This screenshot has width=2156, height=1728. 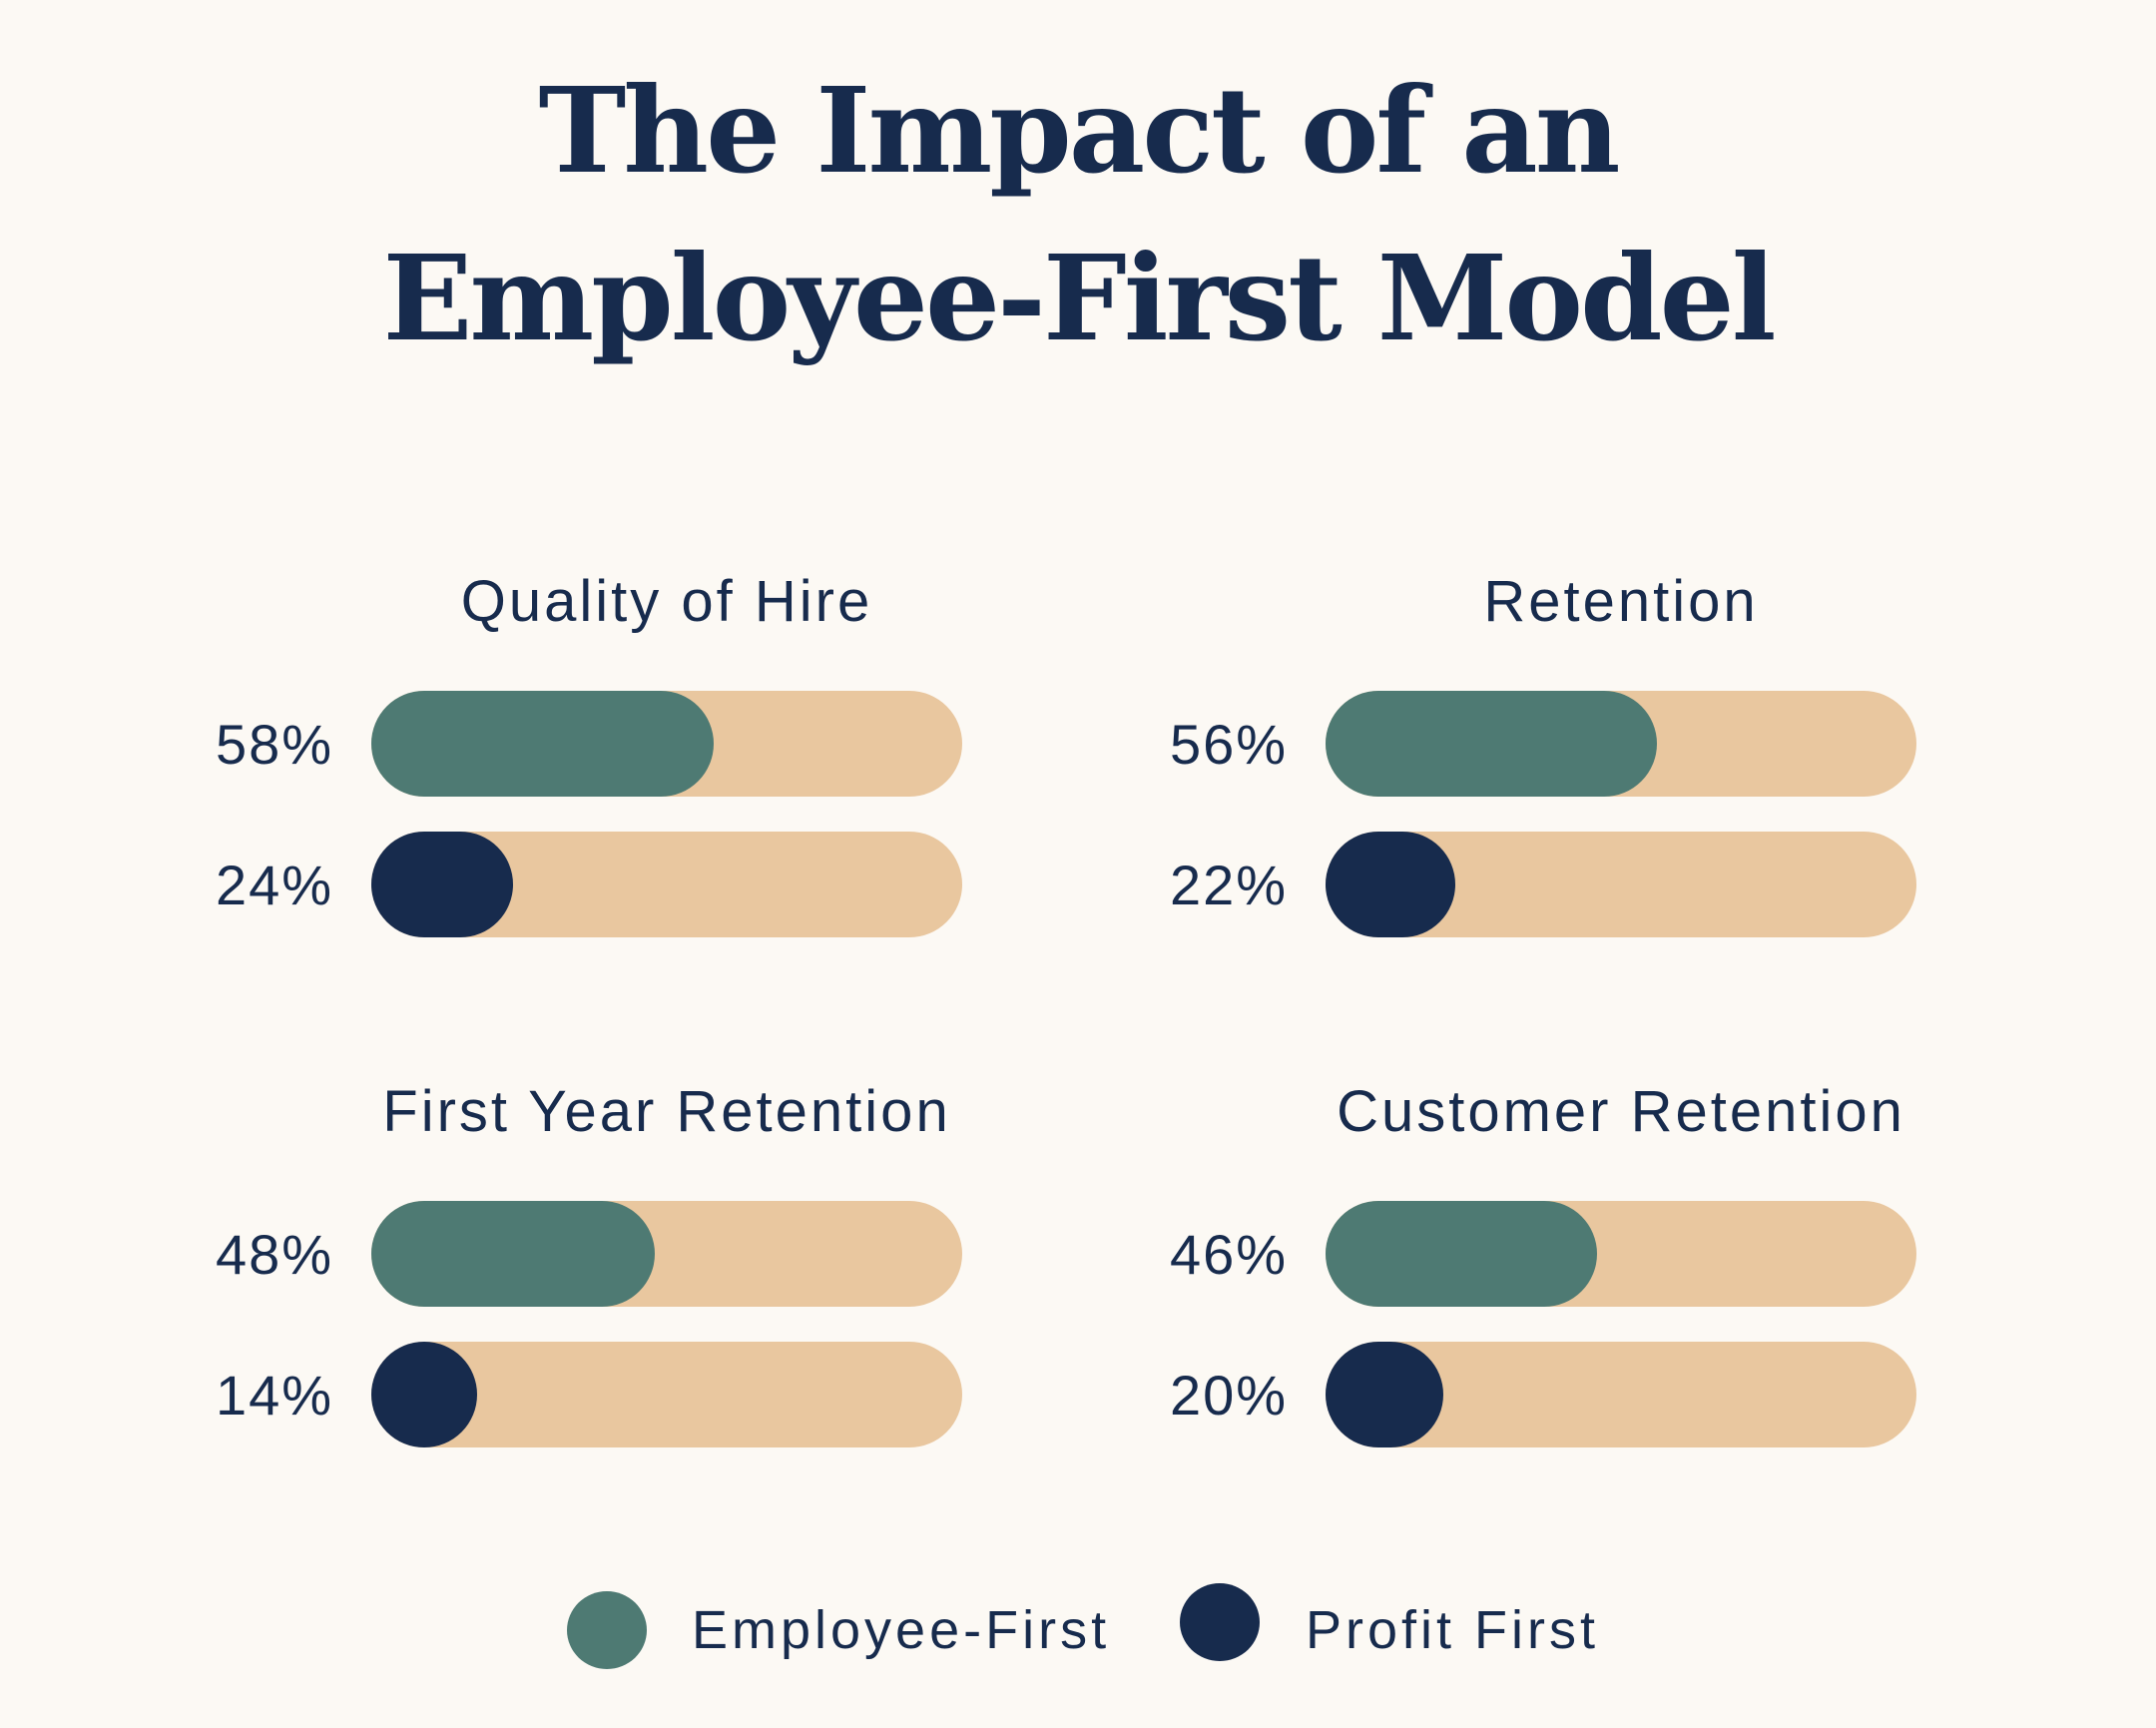 What do you see at coordinates (666, 1111) in the screenshot?
I see `panel-title: First Year Retention` at bounding box center [666, 1111].